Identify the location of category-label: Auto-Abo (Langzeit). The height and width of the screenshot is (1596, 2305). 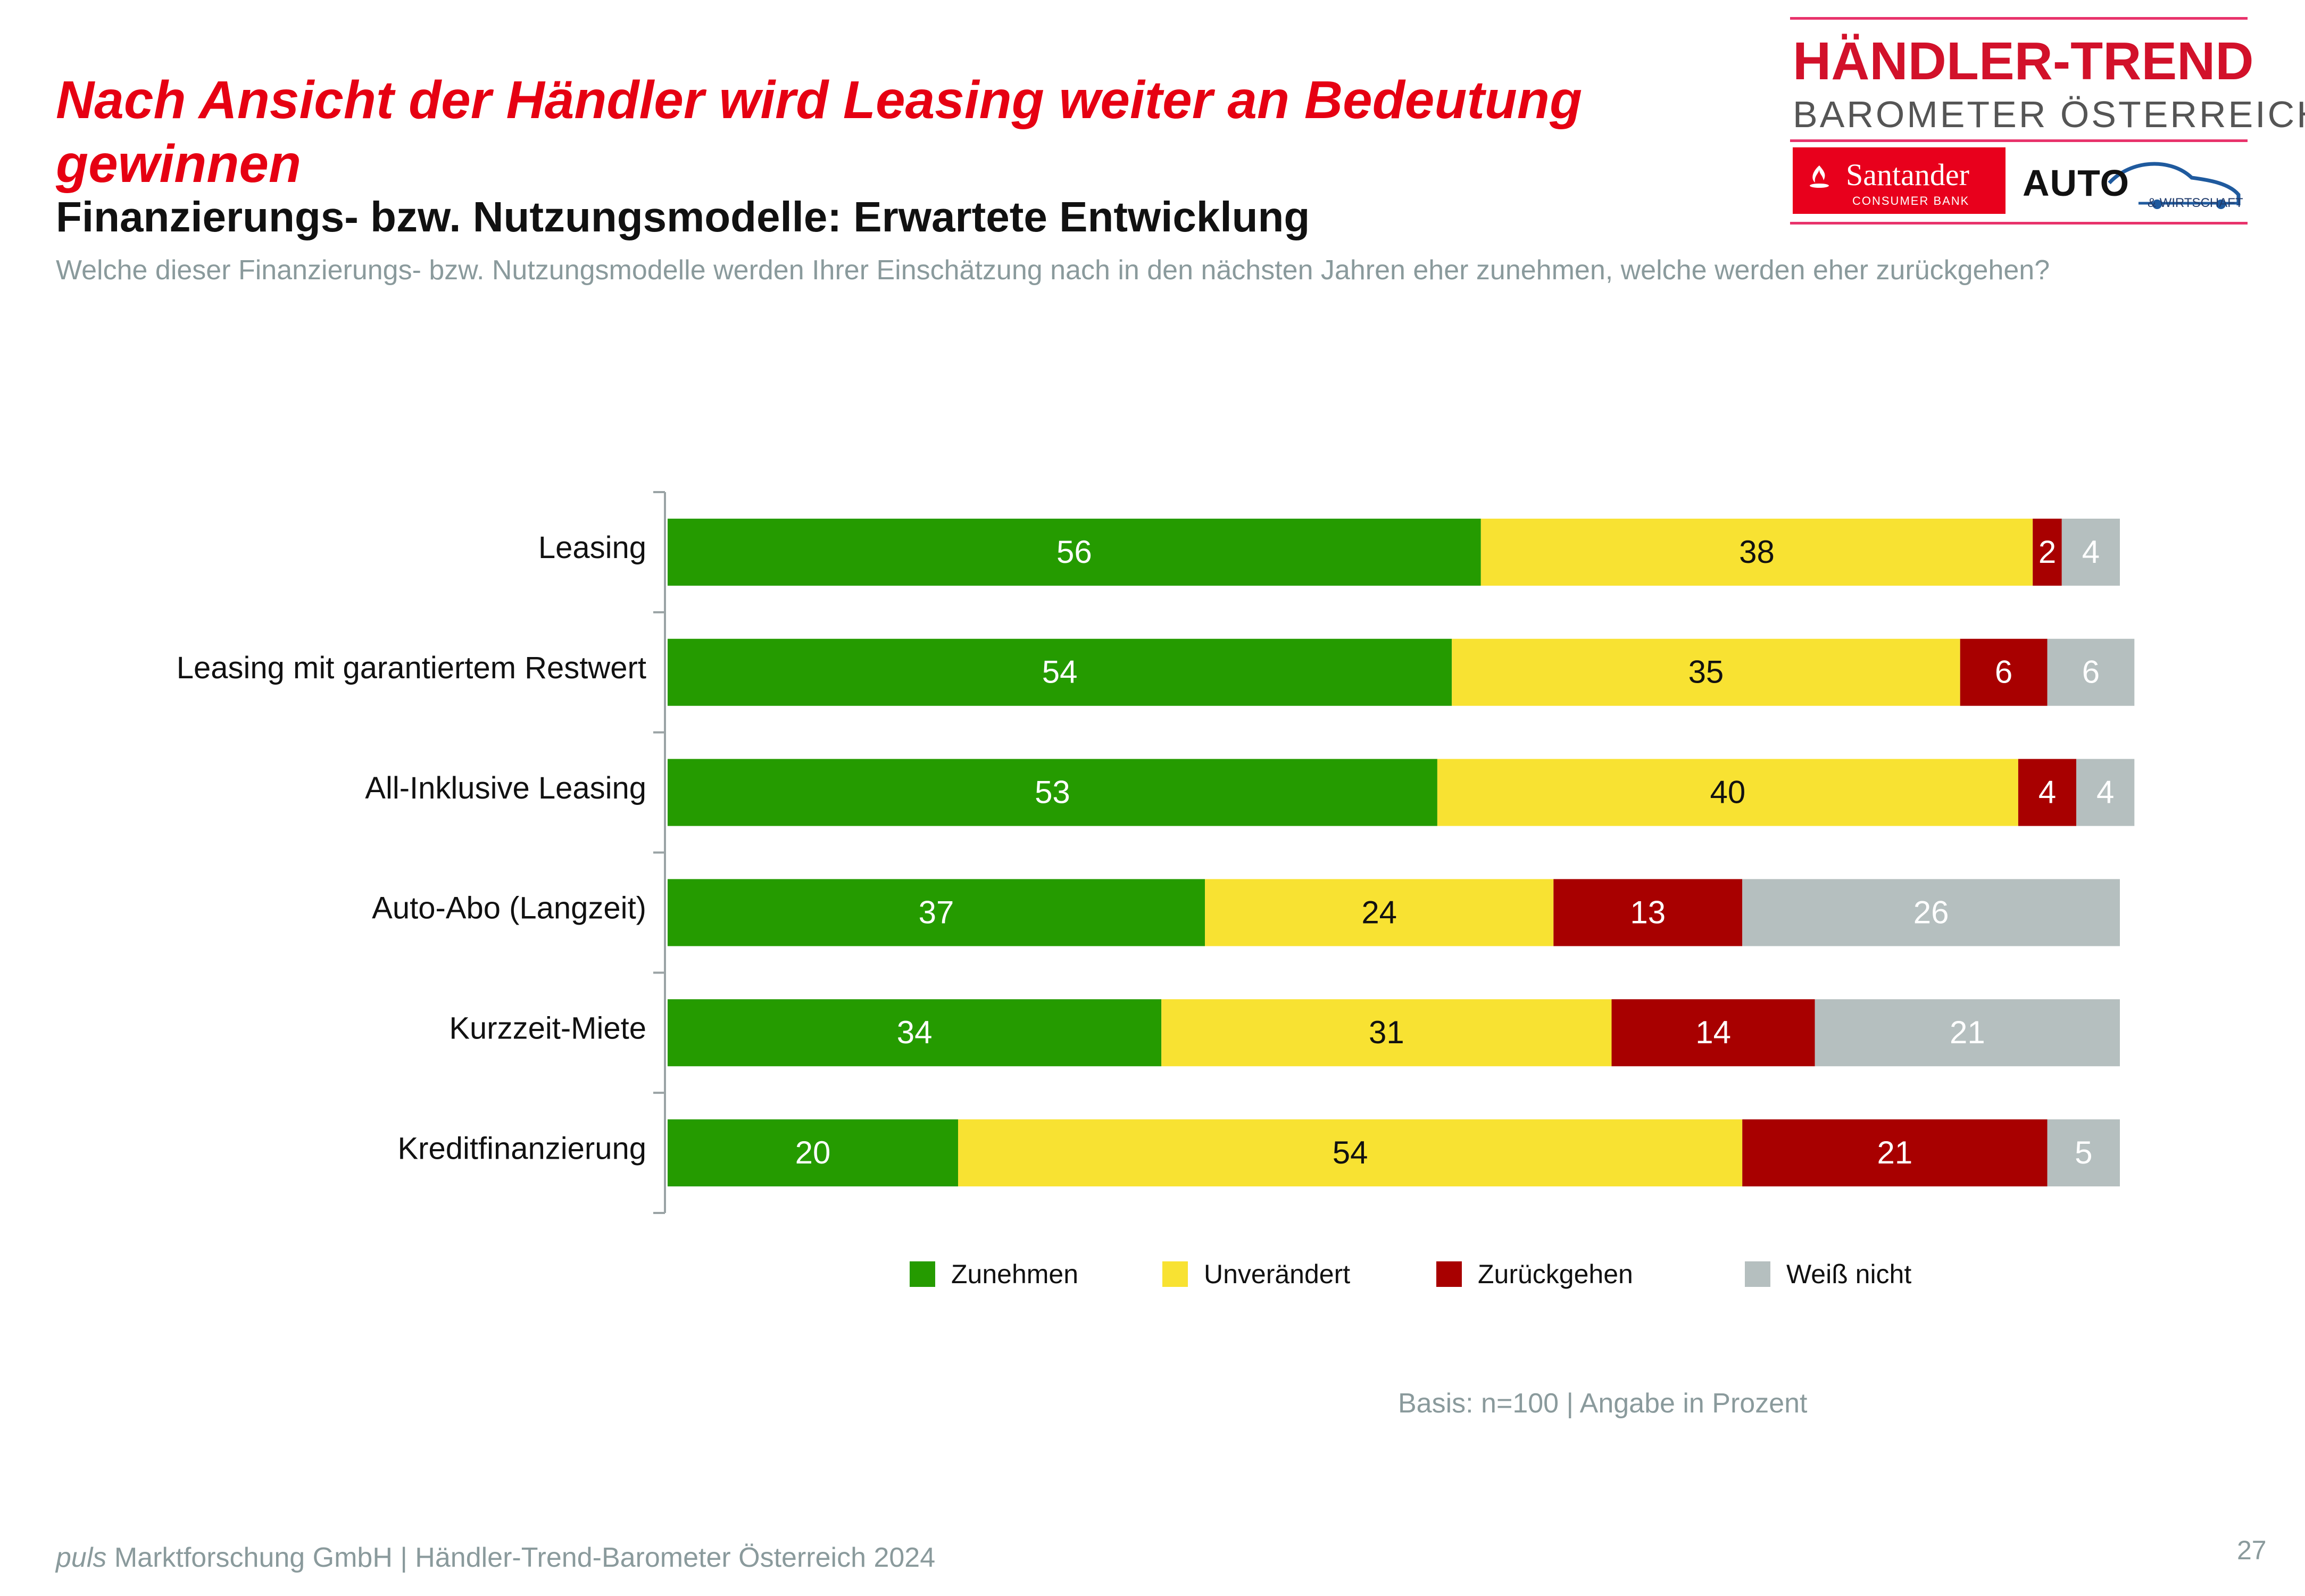
(509, 908).